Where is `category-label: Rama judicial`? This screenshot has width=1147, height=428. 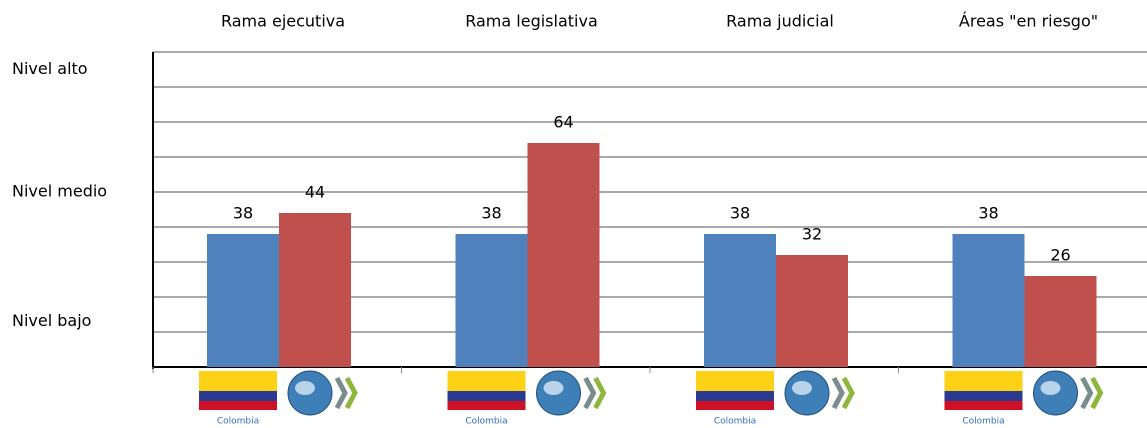 category-label: Rama judicial is located at coordinates (780, 21).